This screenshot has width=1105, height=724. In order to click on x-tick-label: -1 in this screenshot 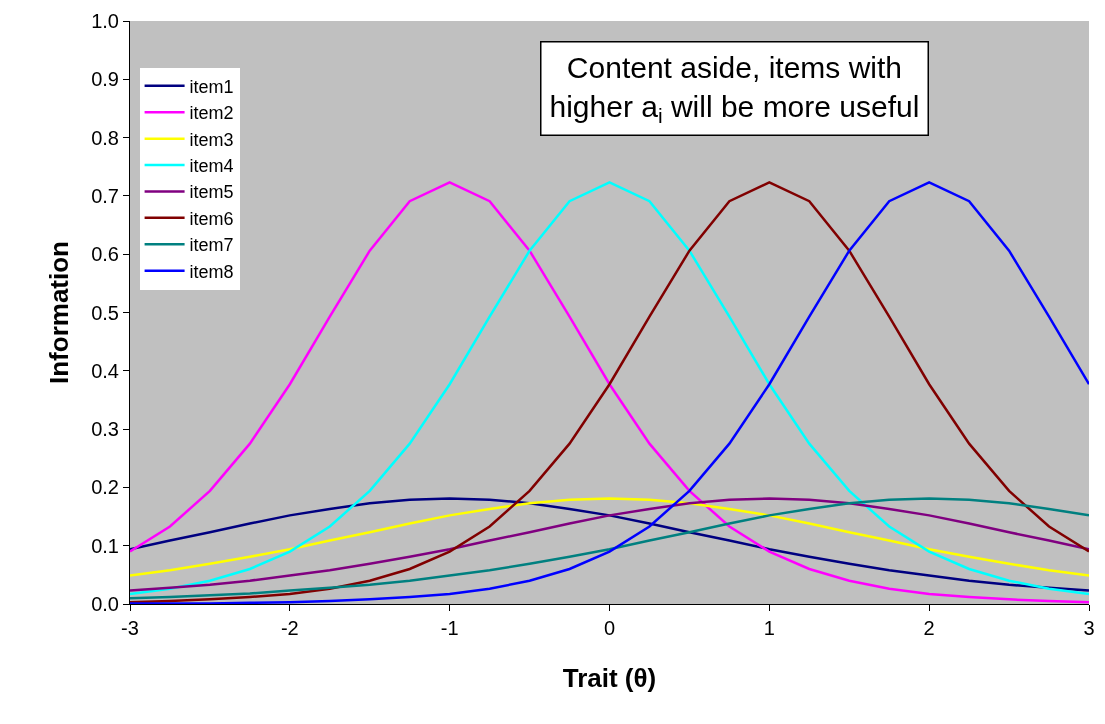, I will do `click(449, 628)`.